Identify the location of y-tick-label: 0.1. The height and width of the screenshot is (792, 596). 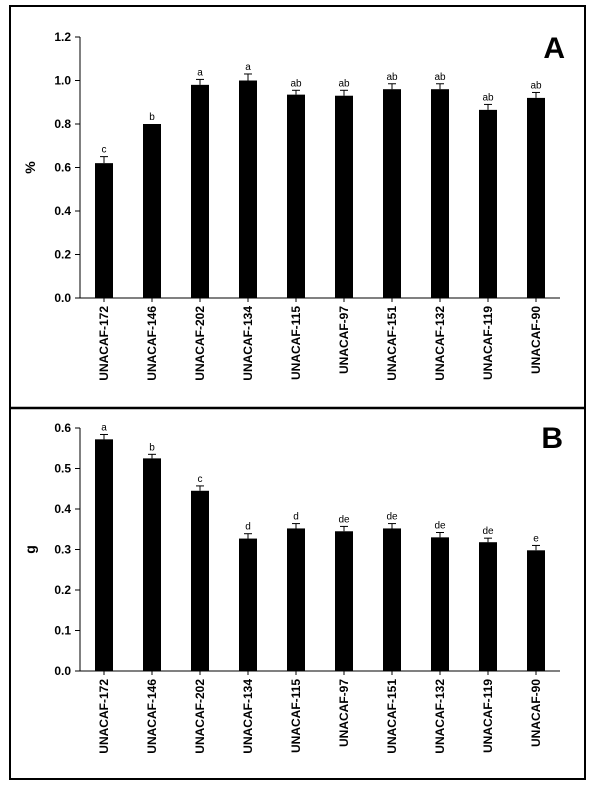
(62, 631).